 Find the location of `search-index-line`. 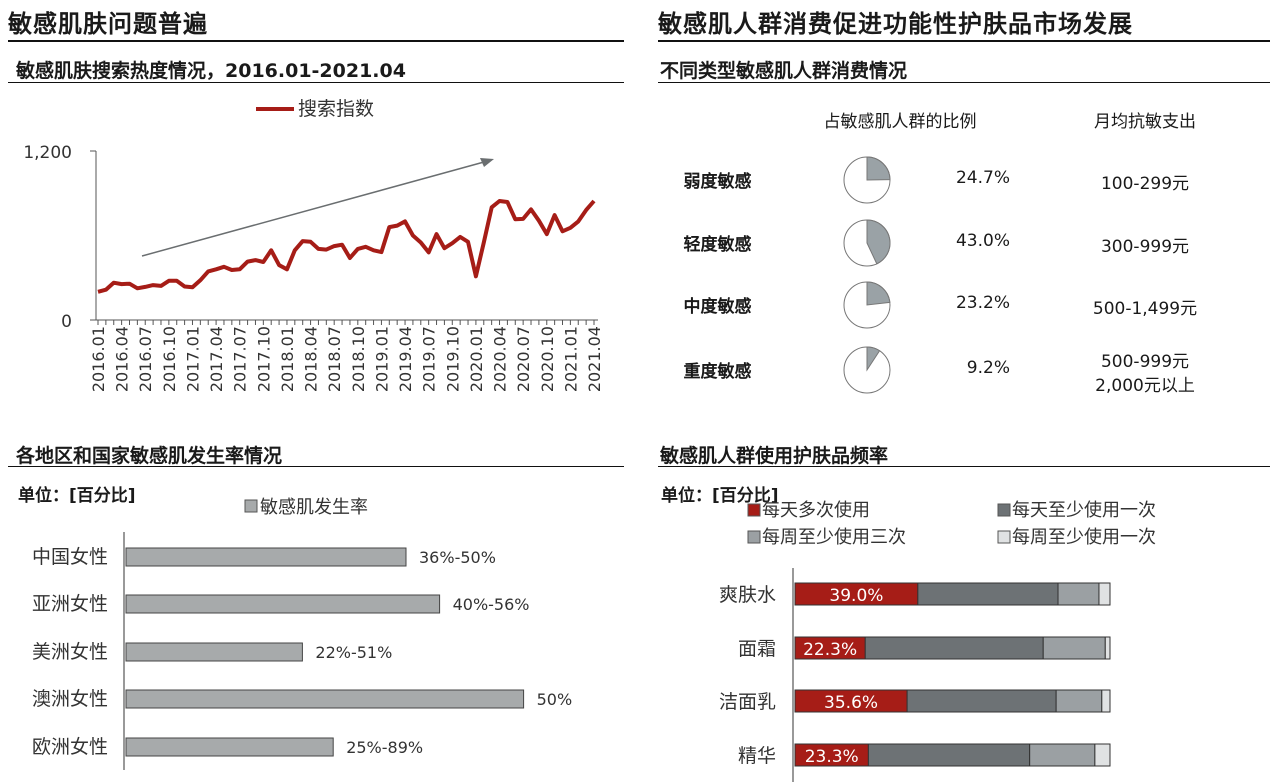

search-index-line is located at coordinates (346, 246).